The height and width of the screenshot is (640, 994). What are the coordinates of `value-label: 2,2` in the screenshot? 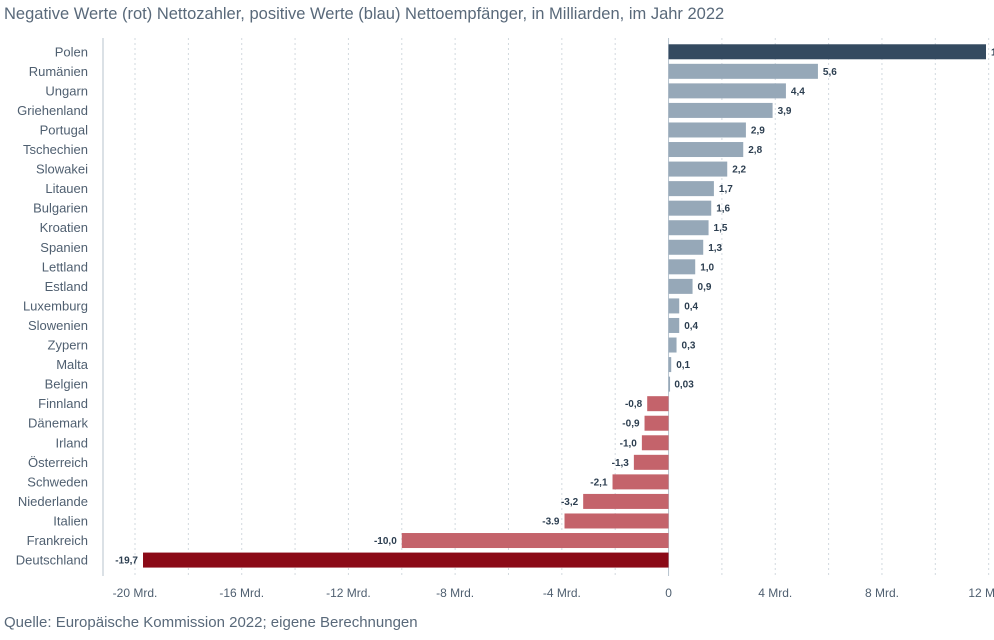 It's located at (739, 170).